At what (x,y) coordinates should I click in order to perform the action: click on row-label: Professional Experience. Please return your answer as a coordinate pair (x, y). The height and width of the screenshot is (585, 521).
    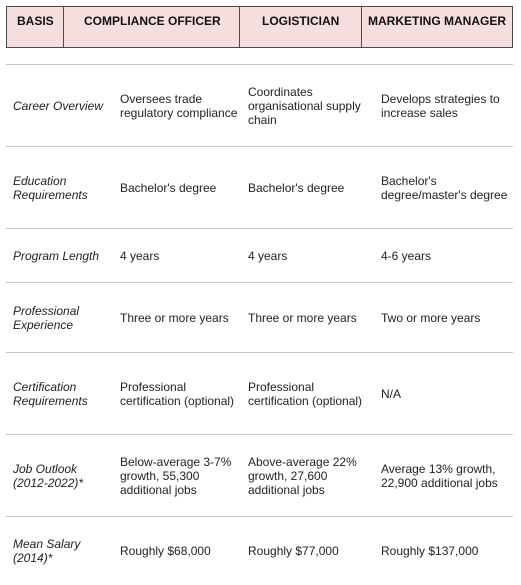
    Looking at the image, I should click on (46, 317).